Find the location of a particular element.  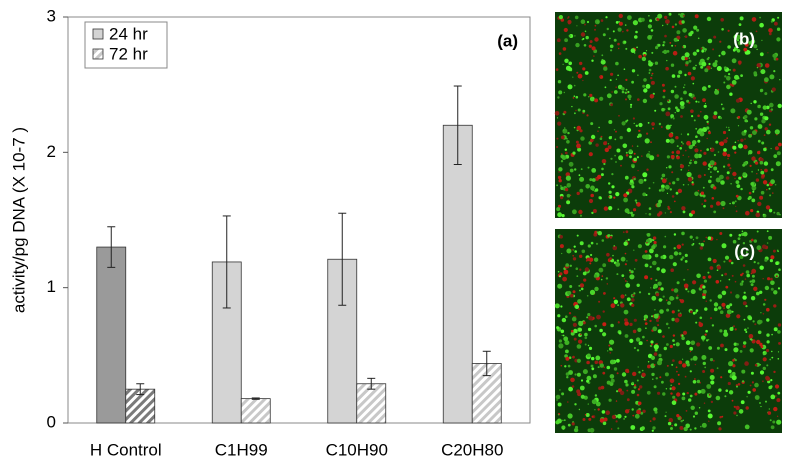

y-axis-label: activity/pg DNA (X 10-7 ) is located at coordinates (18, 220).